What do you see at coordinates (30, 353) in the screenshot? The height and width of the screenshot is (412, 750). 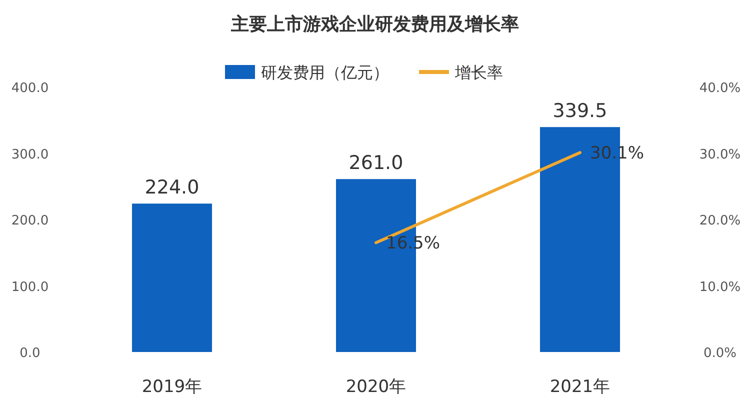 I see `y-tick-label: 0.0` at bounding box center [30, 353].